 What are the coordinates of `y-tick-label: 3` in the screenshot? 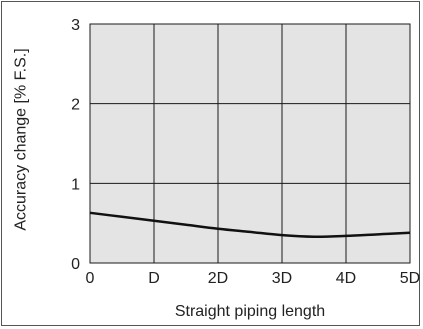 It's located at (75, 25).